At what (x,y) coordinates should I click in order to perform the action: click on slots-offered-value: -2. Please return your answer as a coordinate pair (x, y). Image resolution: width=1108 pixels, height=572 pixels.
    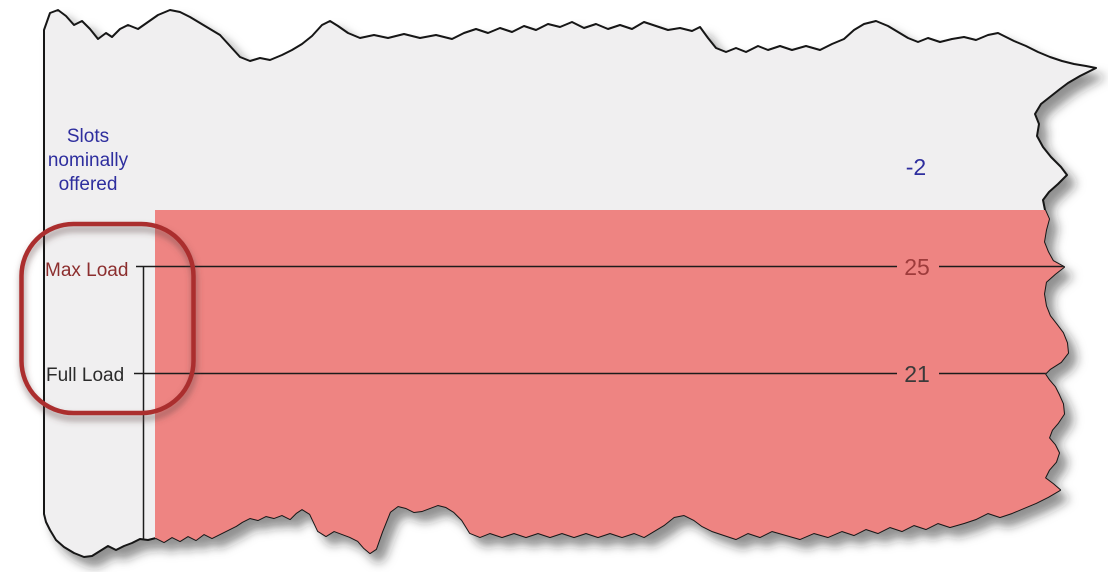
    Looking at the image, I should click on (916, 167).